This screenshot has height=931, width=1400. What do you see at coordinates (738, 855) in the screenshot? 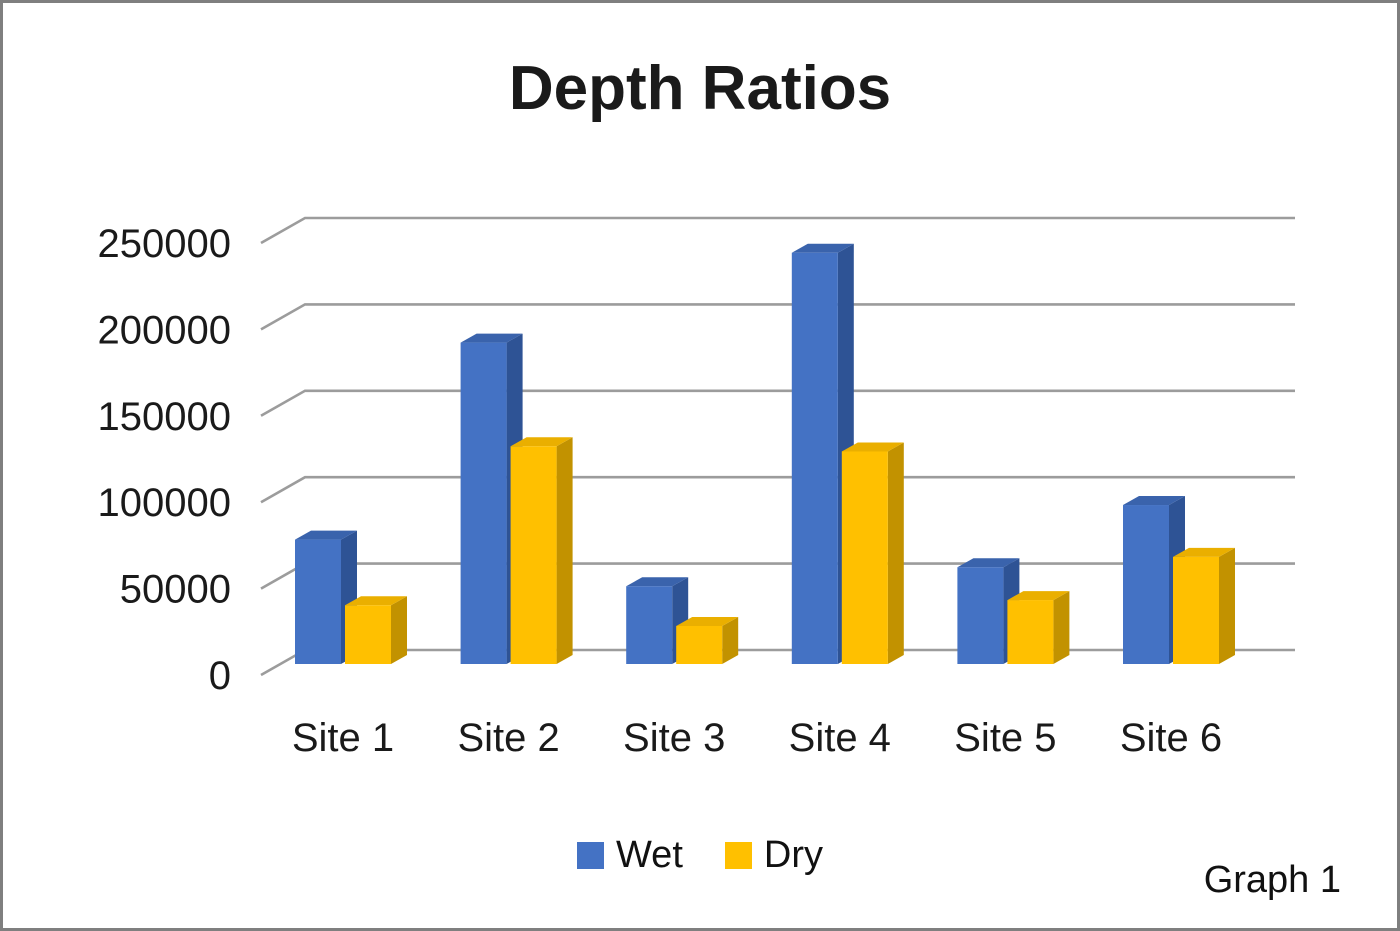
I see `legend-swatch-dry` at bounding box center [738, 855].